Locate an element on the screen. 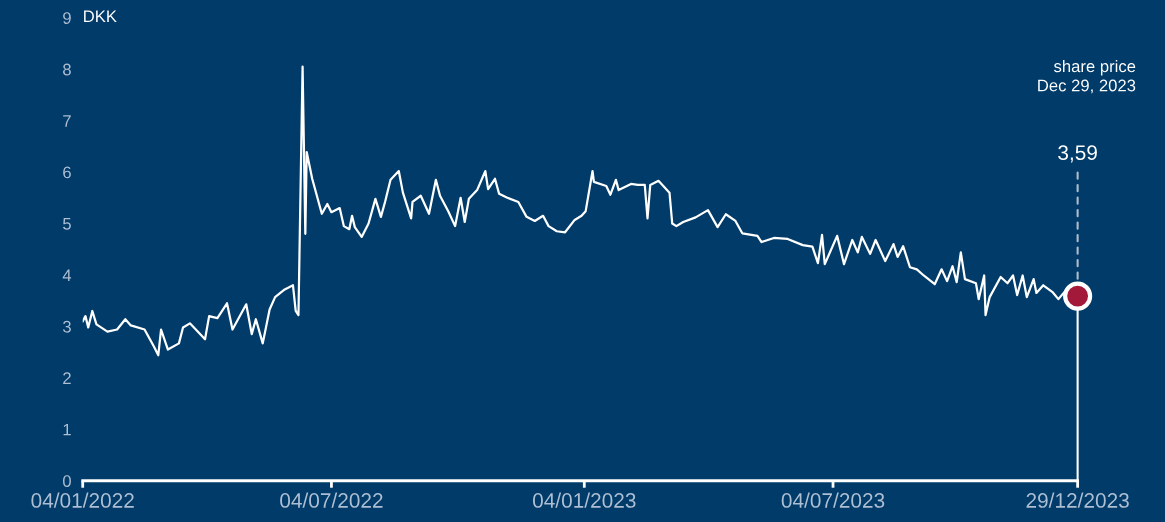 The width and height of the screenshot is (1165, 522). x-tick-label: 04/01/2022 is located at coordinates (82, 500).